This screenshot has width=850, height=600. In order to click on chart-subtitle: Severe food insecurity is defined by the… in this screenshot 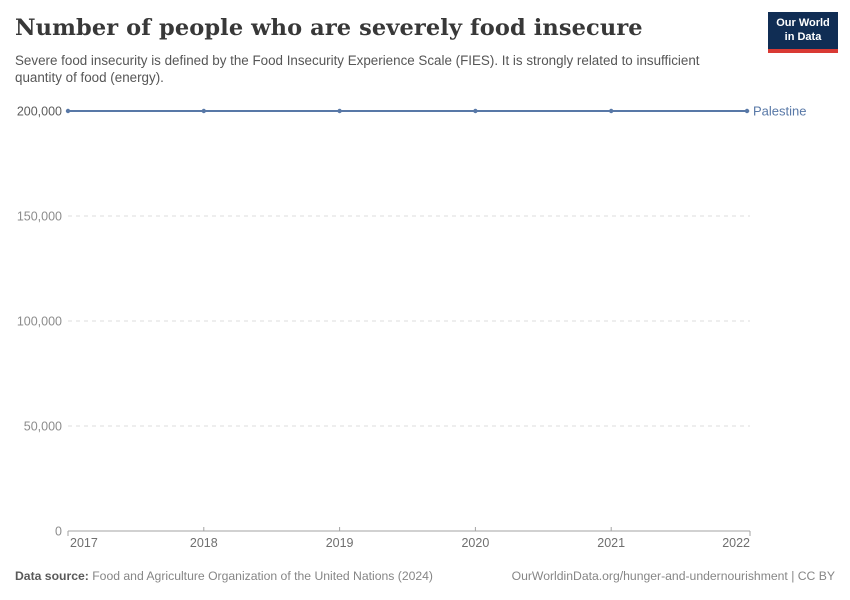, I will do `click(357, 69)`.